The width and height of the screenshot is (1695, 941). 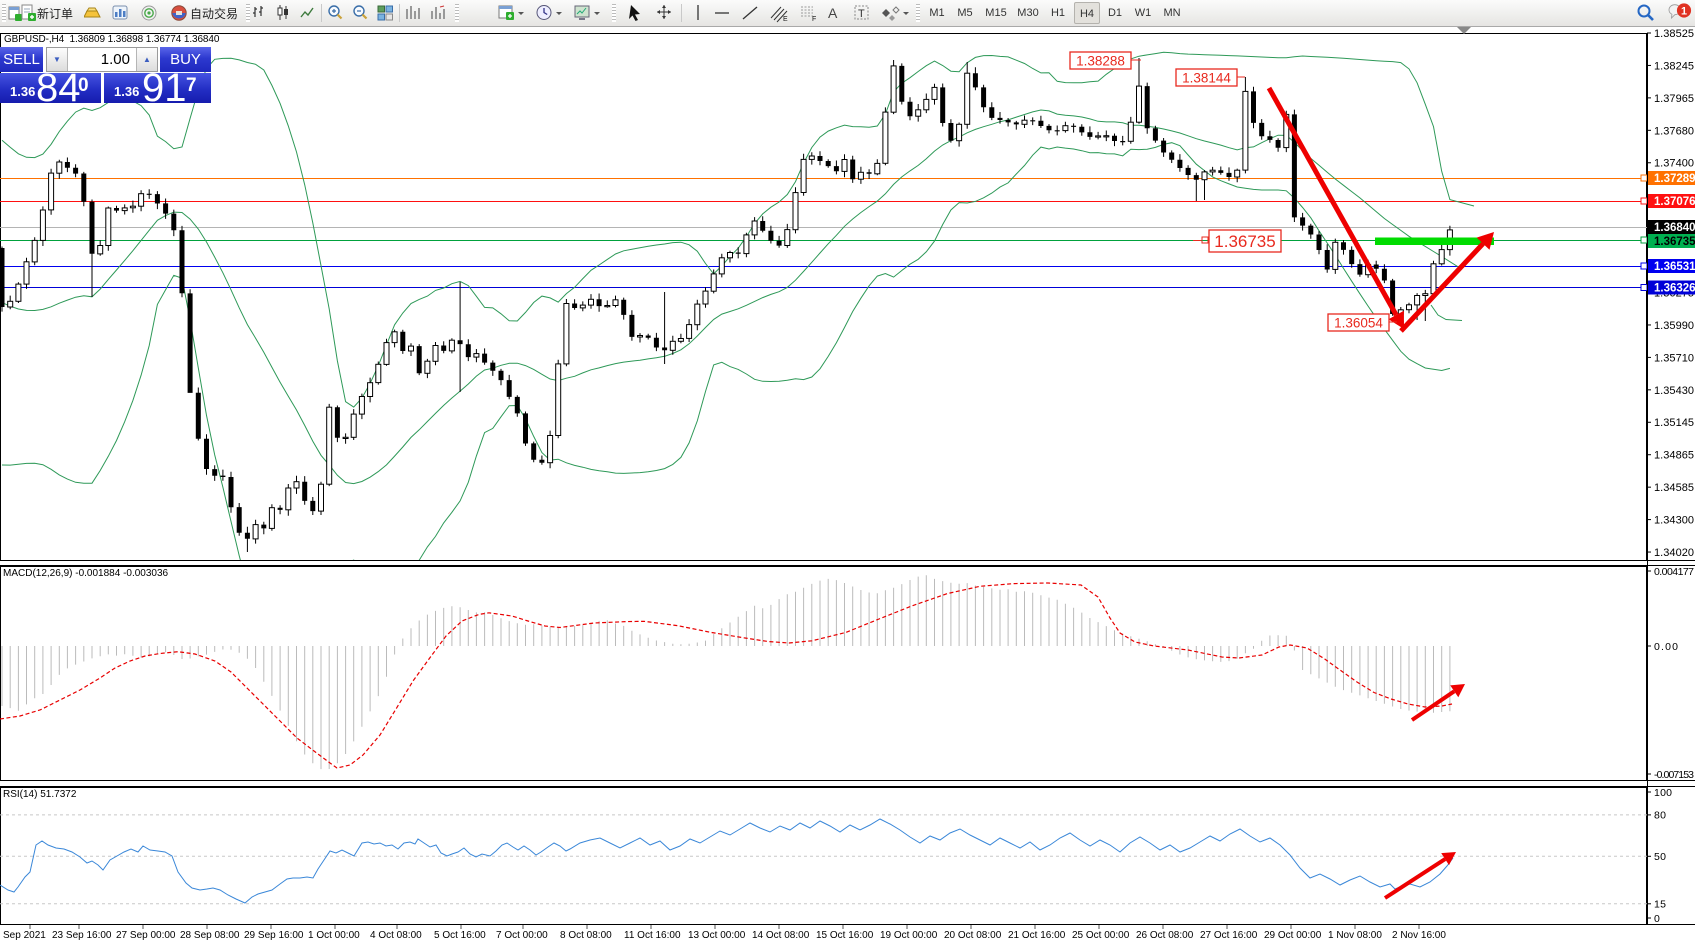 What do you see at coordinates (522, 935) in the screenshot?
I see `svg-text: 7 Oct 00:00` at bounding box center [522, 935].